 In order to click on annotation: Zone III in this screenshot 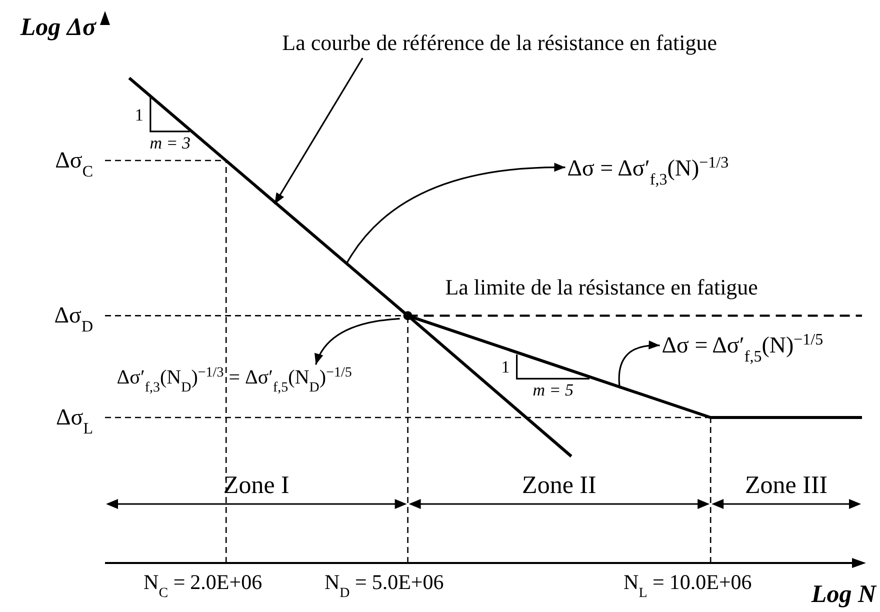, I will do `click(786, 485)`.